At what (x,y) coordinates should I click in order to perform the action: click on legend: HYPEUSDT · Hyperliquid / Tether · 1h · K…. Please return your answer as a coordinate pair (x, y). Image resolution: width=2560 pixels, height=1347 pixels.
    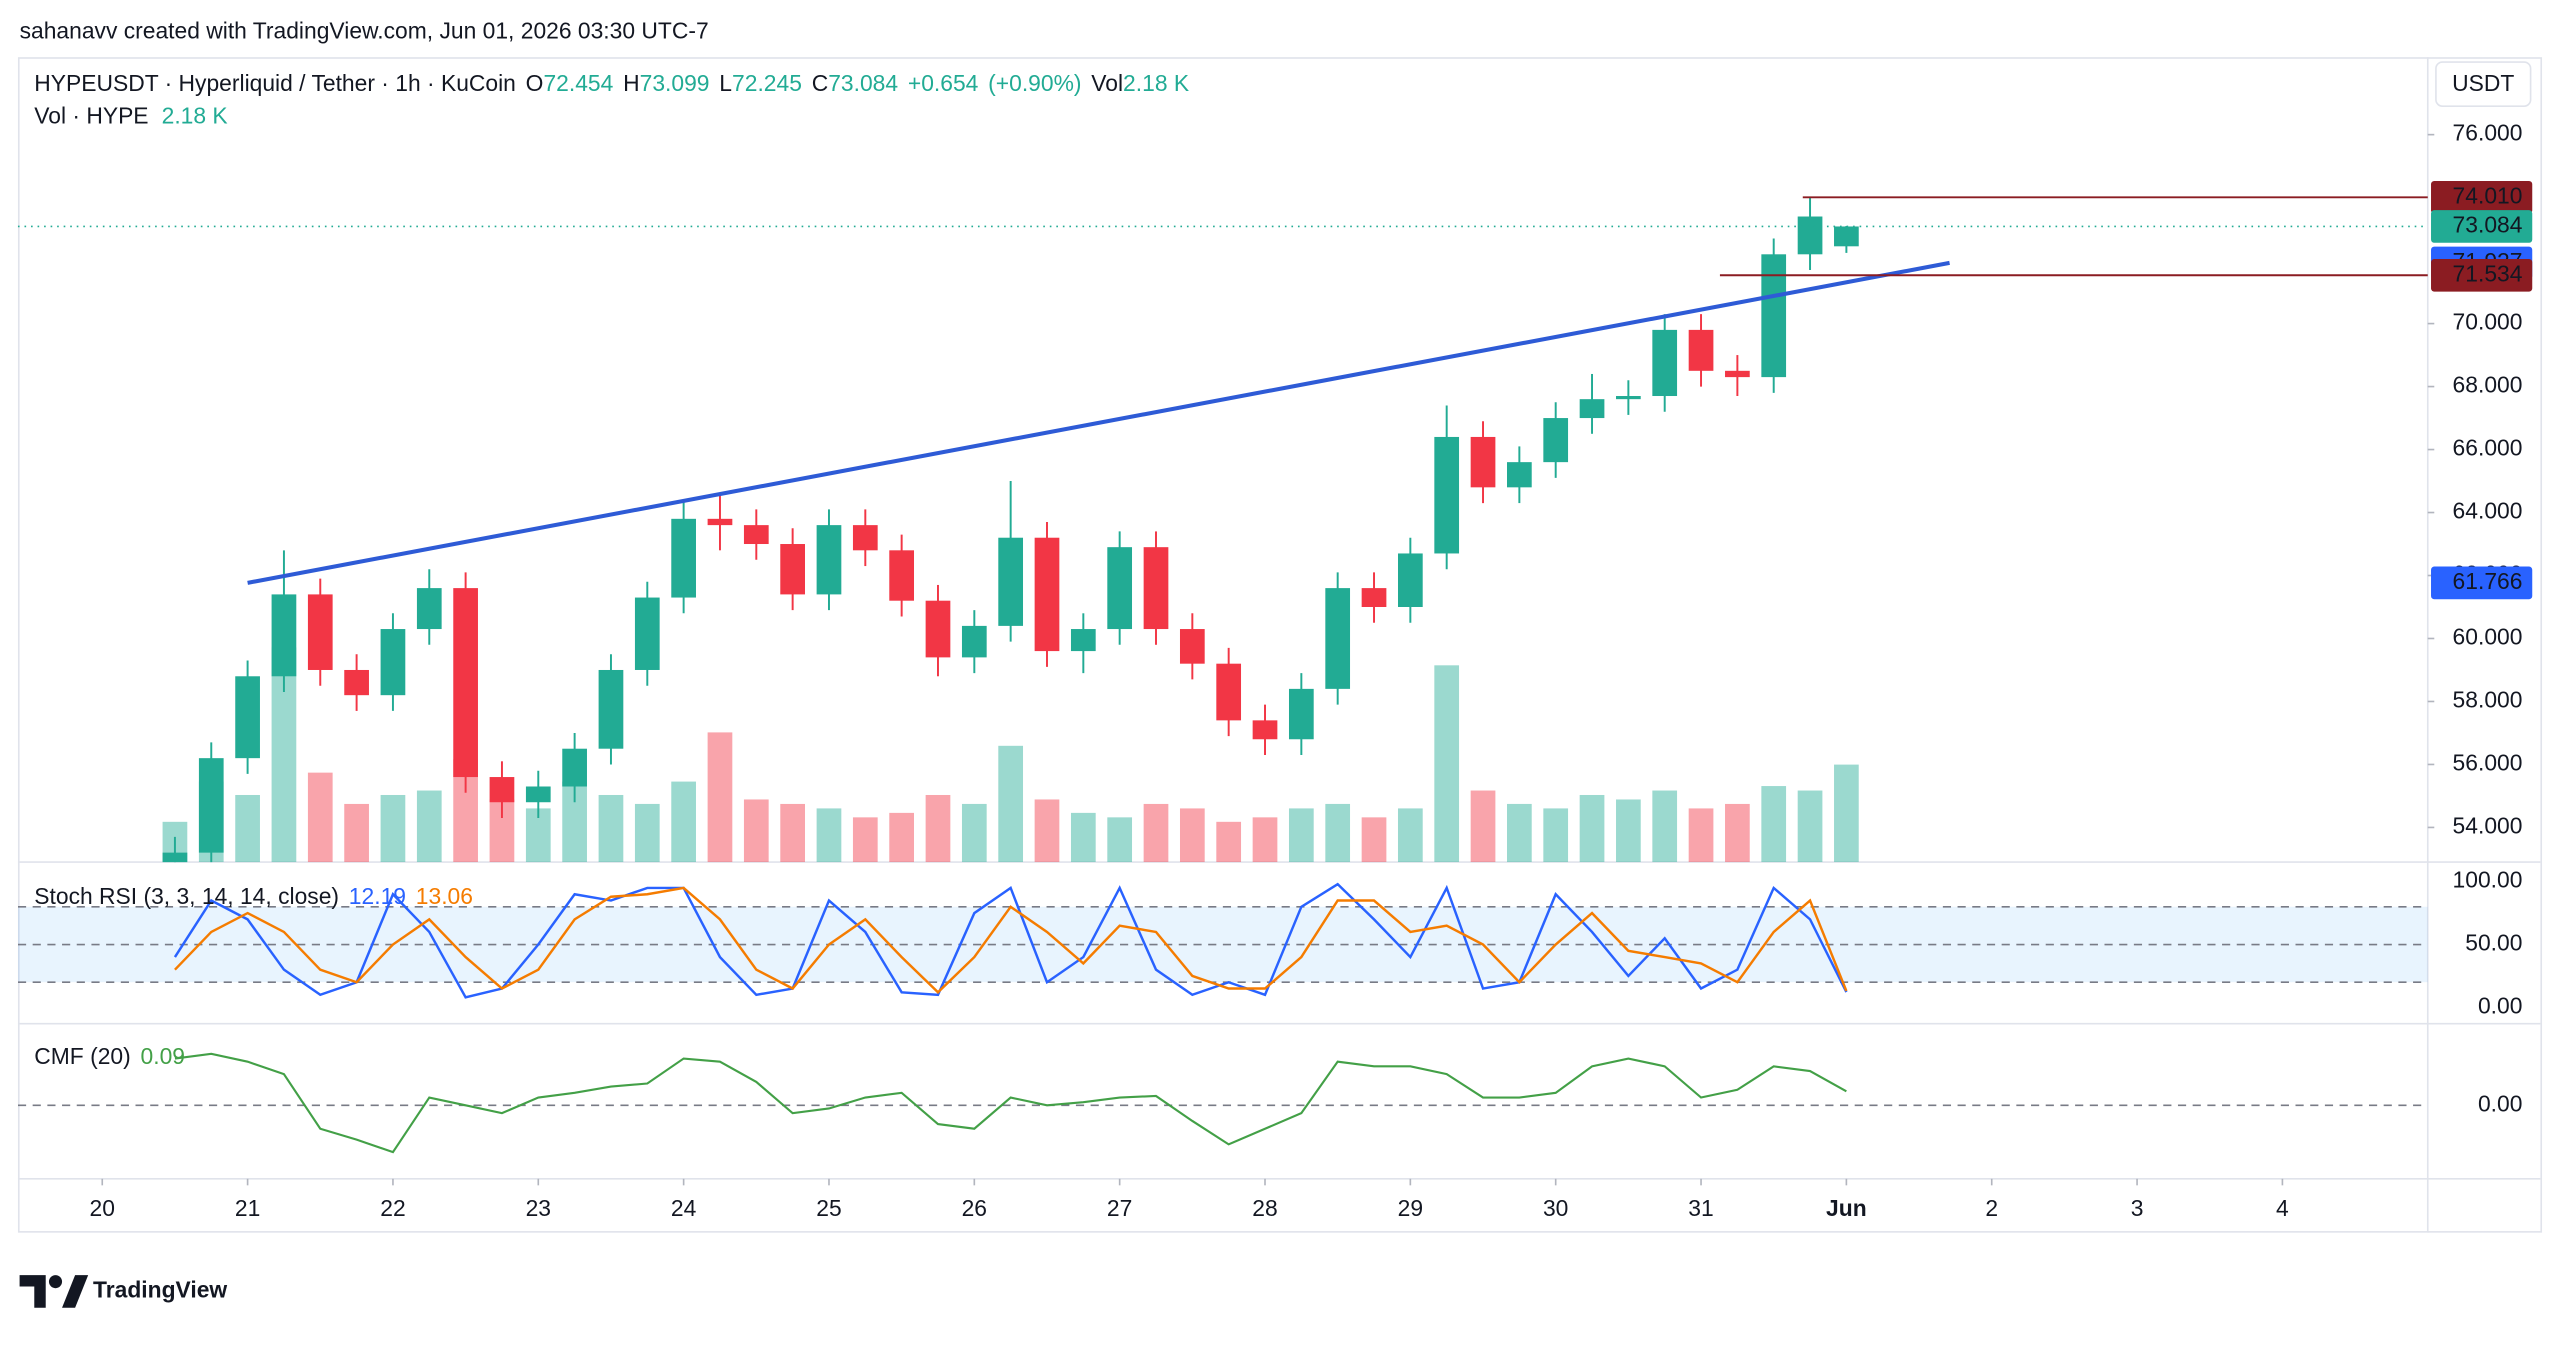
    Looking at the image, I should click on (611, 83).